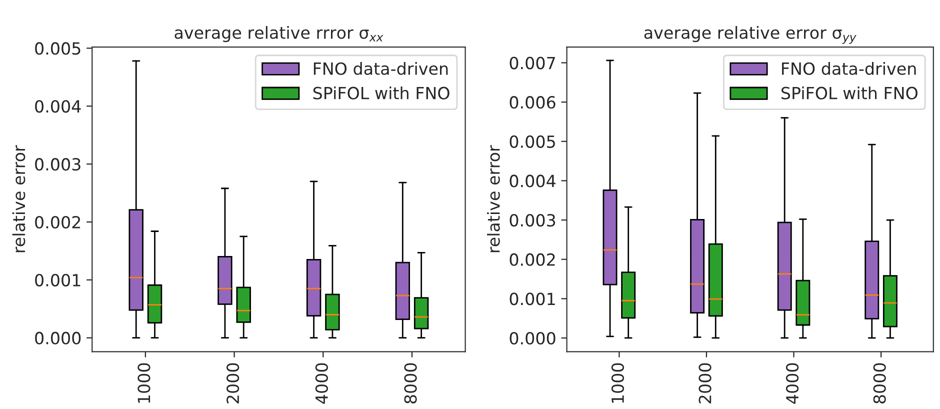 The width and height of the screenshot is (940, 409). What do you see at coordinates (533, 102) in the screenshot?
I see `y-tick-label: 0.006` at bounding box center [533, 102].